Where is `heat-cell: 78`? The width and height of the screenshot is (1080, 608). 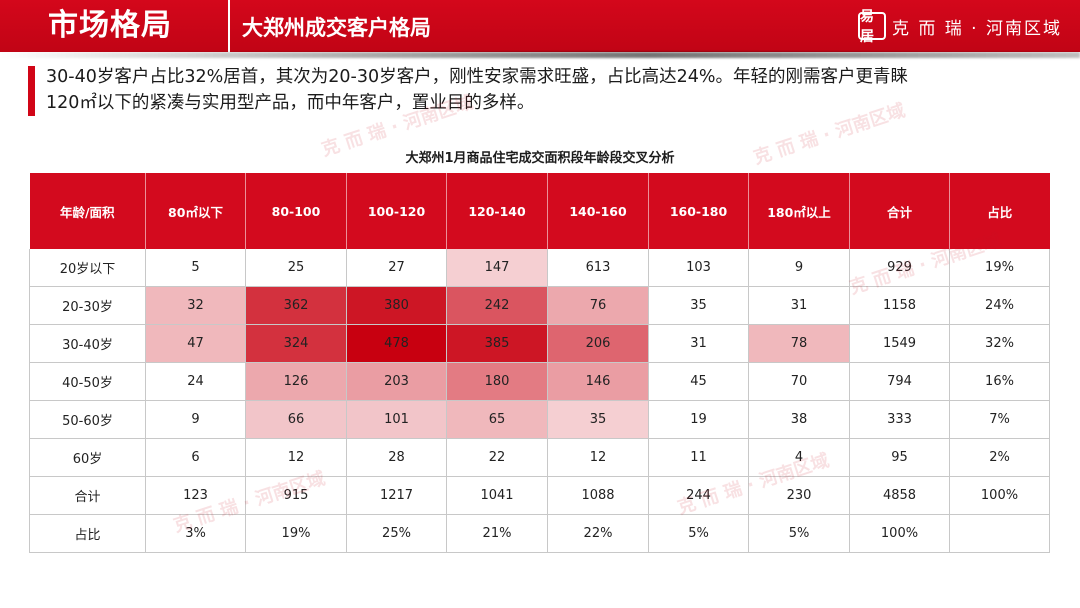
heat-cell: 78 is located at coordinates (799, 343).